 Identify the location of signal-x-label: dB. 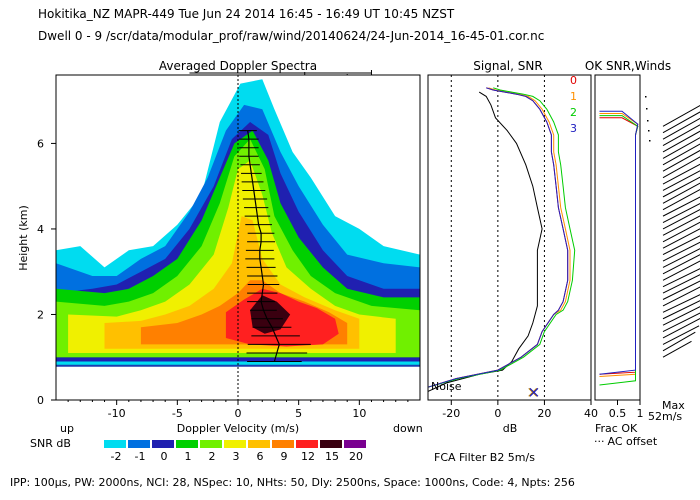
(510, 428).